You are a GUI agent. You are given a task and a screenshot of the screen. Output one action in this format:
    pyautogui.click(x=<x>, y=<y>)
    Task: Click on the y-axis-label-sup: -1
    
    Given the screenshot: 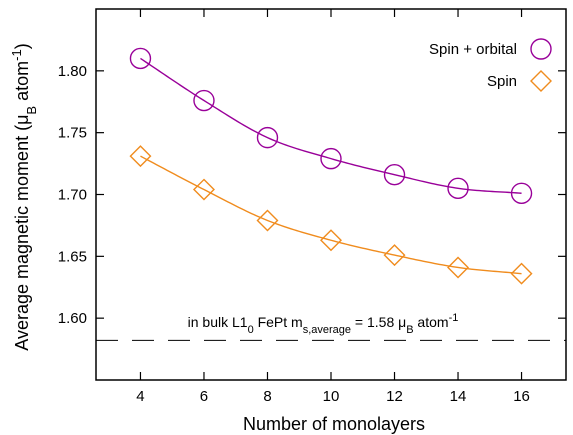 What is the action you would take?
    pyautogui.click(x=16, y=55)
    